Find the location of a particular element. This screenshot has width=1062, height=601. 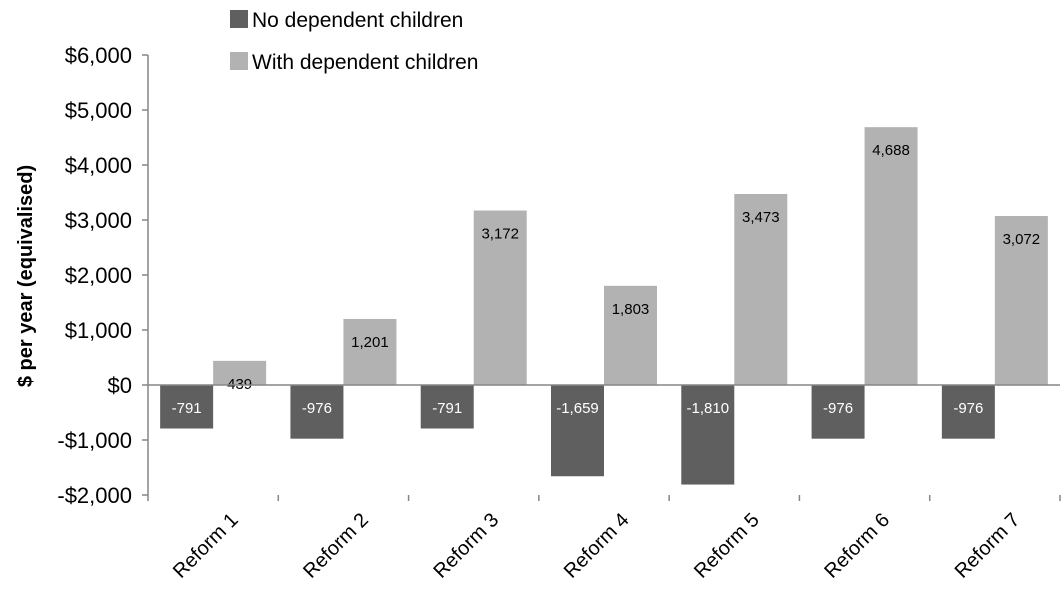

category-label: Reform 7 is located at coordinates (988, 546).